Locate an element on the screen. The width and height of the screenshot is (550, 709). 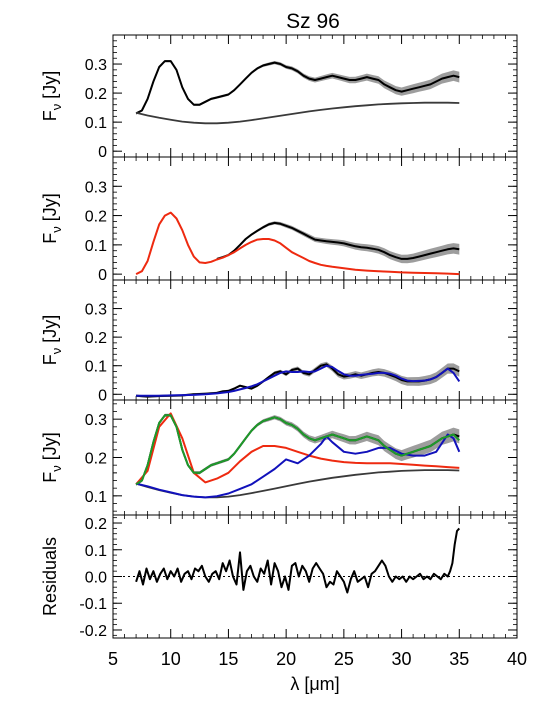
y-axis-label: Residuals is located at coordinates (50, 576).